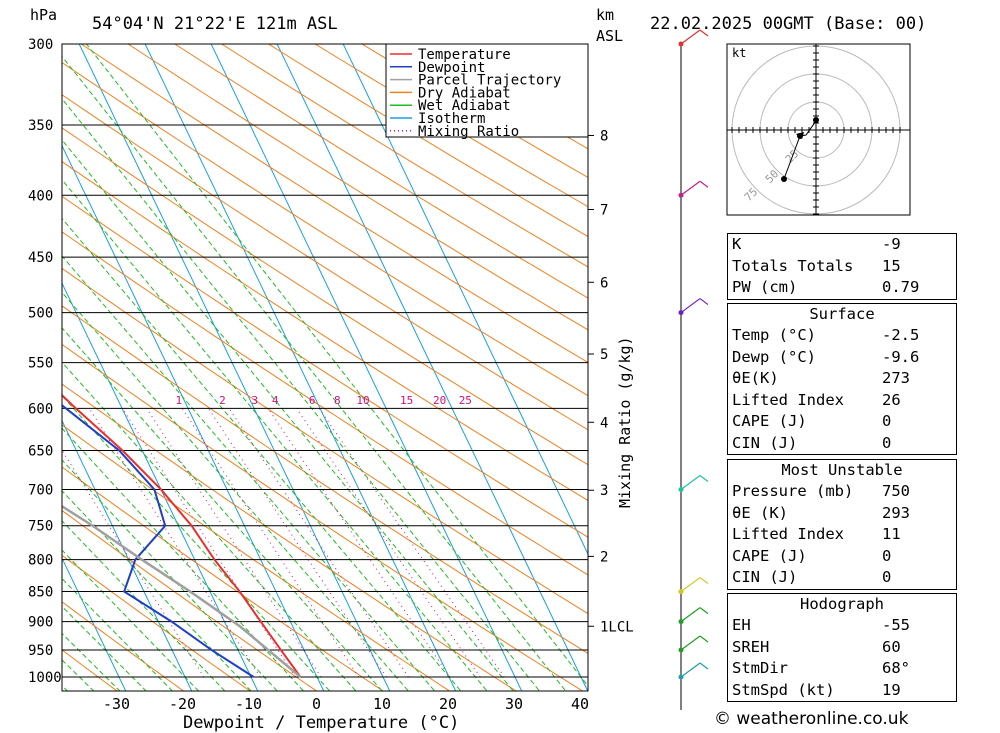 This screenshot has width=1000, height=733. What do you see at coordinates (788, 24) in the screenshot?
I see `datetime-title: 22.02.2025 00GMT (Base: 00)` at bounding box center [788, 24].